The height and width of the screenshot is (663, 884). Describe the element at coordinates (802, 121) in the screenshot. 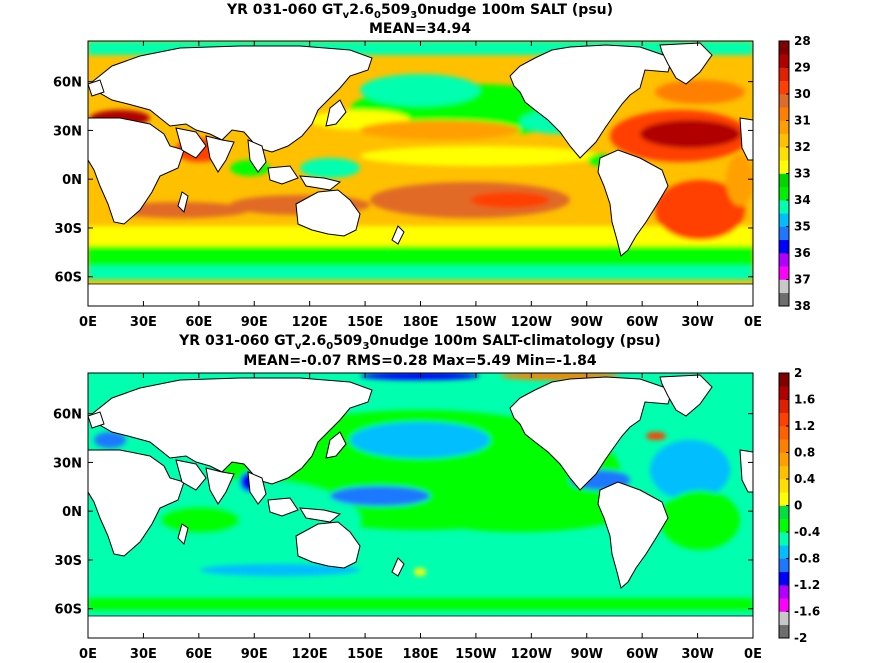

I see `colorbar-tick-label: 31` at that location.